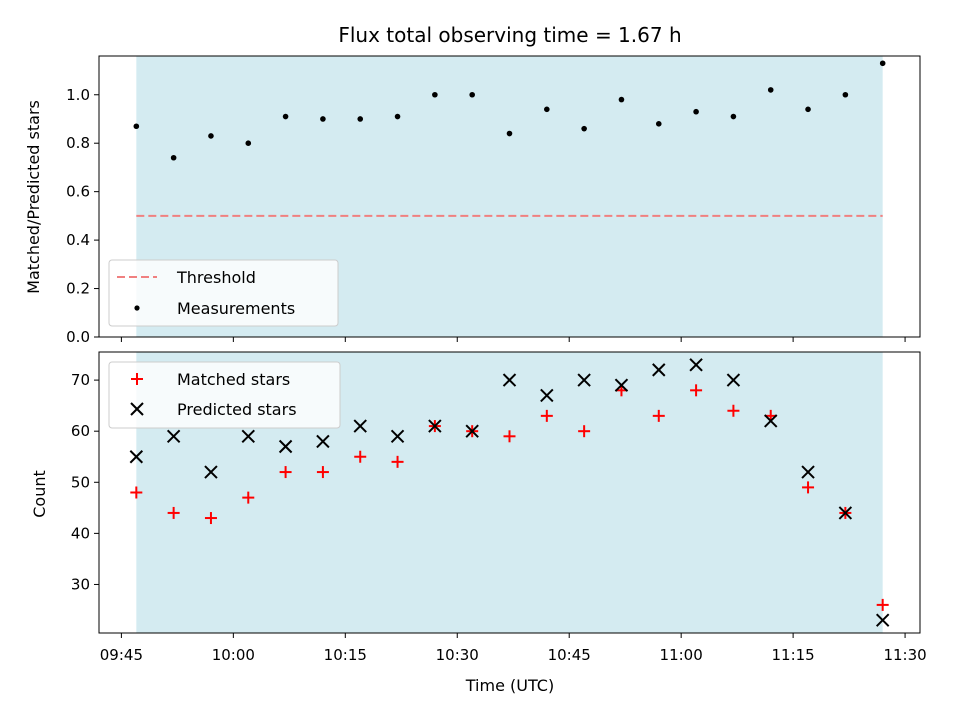 Image resolution: width=960 pixels, height=720 pixels. Describe the element at coordinates (236, 308) in the screenshot. I see `legend-measurements-label: Measurements` at that location.